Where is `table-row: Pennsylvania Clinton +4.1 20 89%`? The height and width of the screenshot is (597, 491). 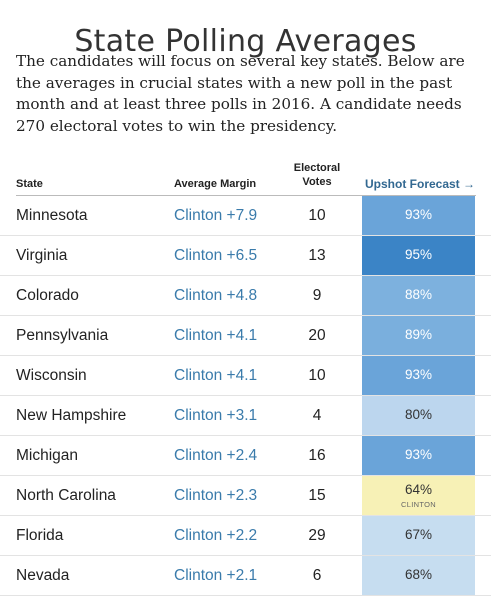 table-row: Pennsylvania Clinton +4.1 20 89% is located at coordinates (245, 336).